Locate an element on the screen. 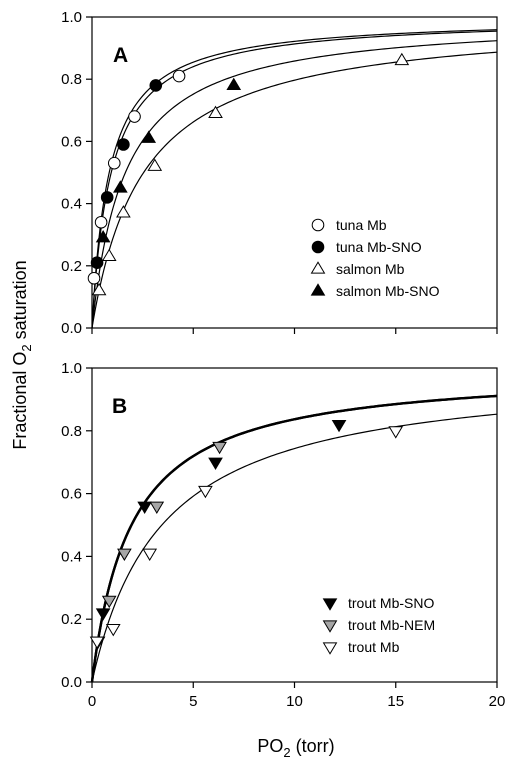 This screenshot has width=507, height=761. x-tick-label: 5 is located at coordinates (193, 701).